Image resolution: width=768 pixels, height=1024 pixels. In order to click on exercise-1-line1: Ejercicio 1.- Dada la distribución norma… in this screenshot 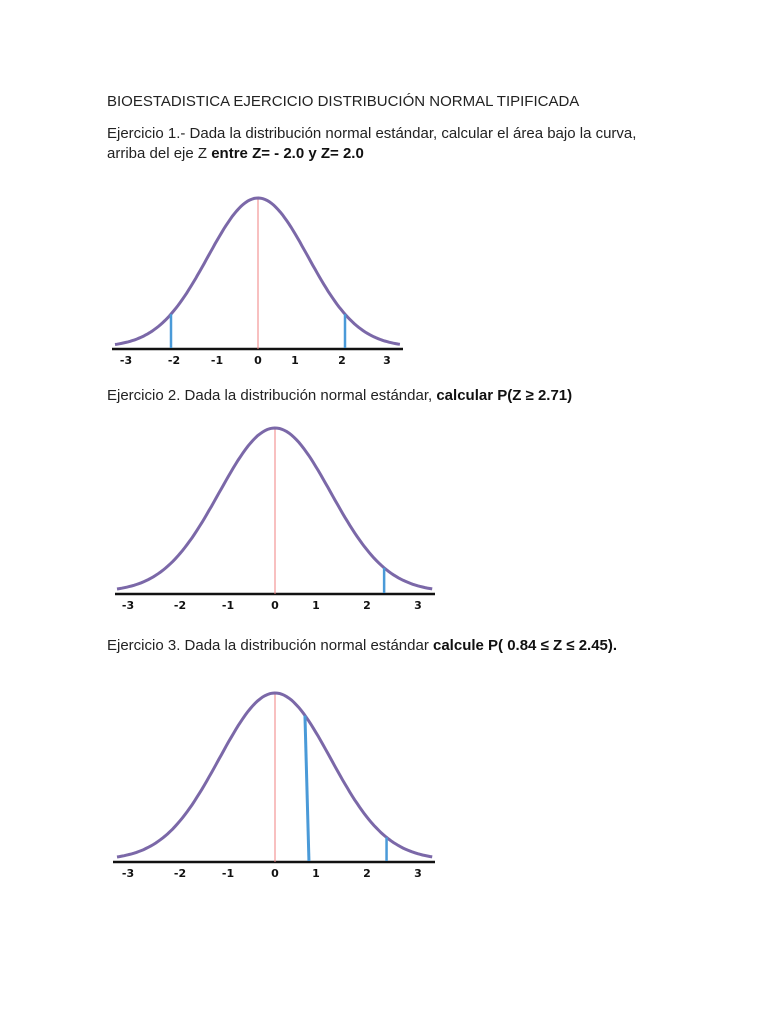, I will do `click(372, 133)`.